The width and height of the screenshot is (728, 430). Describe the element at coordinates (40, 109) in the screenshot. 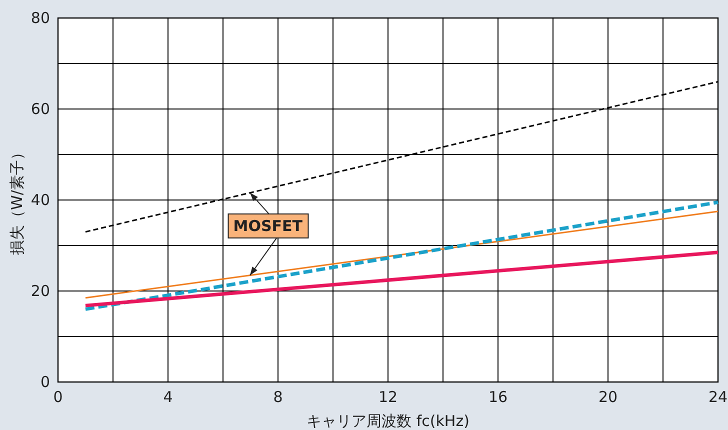

I see `y-tick-label: 60` at that location.